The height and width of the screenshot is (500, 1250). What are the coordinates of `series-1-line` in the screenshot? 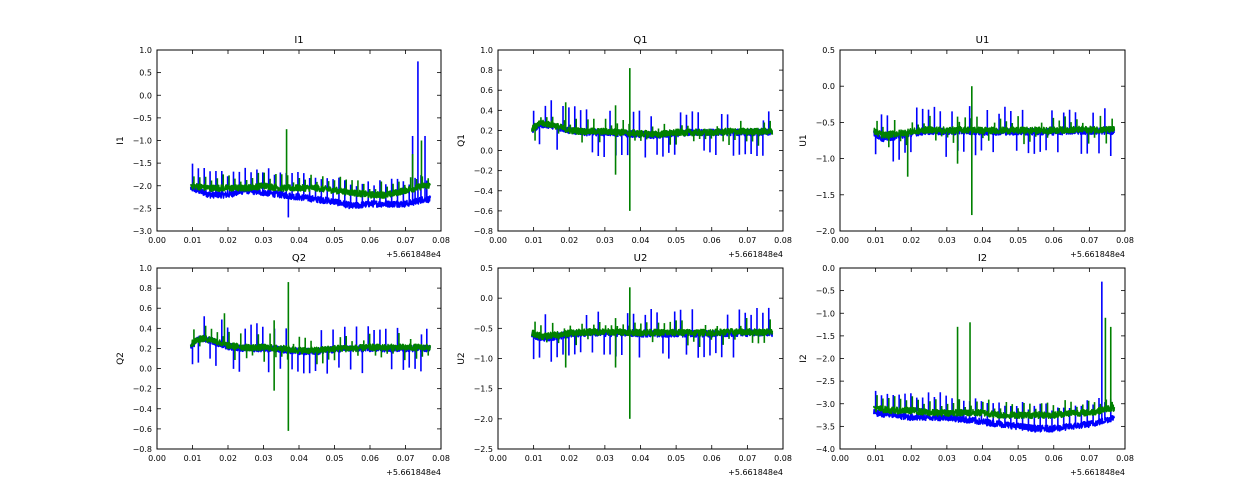 It's located at (994, 134).